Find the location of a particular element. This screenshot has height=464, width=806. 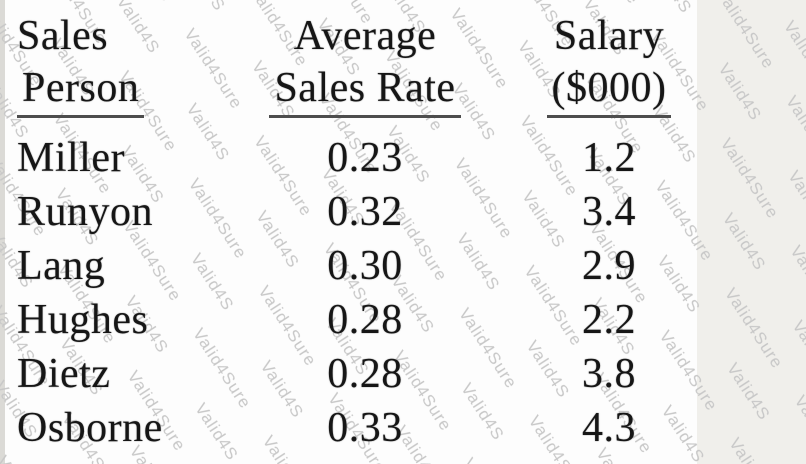

cell-person: Dietz is located at coordinates (64, 374).